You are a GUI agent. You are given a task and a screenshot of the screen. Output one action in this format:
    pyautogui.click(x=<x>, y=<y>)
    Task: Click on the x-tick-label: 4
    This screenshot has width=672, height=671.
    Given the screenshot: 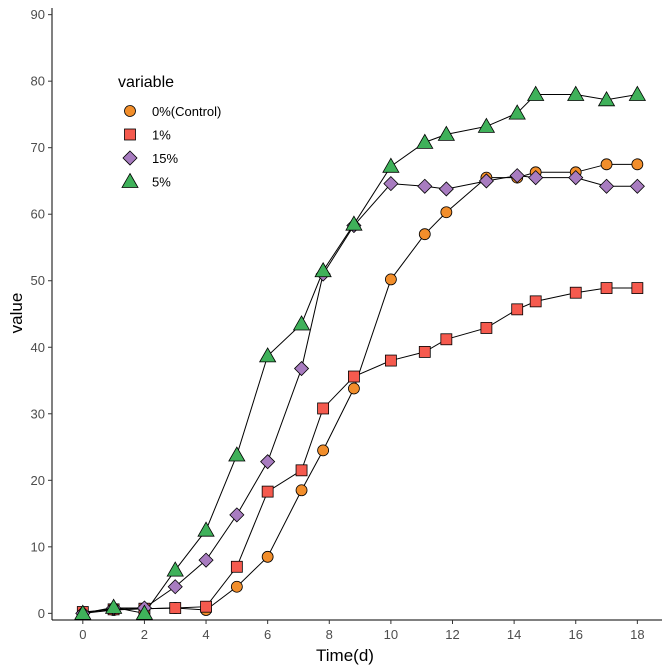 What is the action you would take?
    pyautogui.click(x=205, y=634)
    